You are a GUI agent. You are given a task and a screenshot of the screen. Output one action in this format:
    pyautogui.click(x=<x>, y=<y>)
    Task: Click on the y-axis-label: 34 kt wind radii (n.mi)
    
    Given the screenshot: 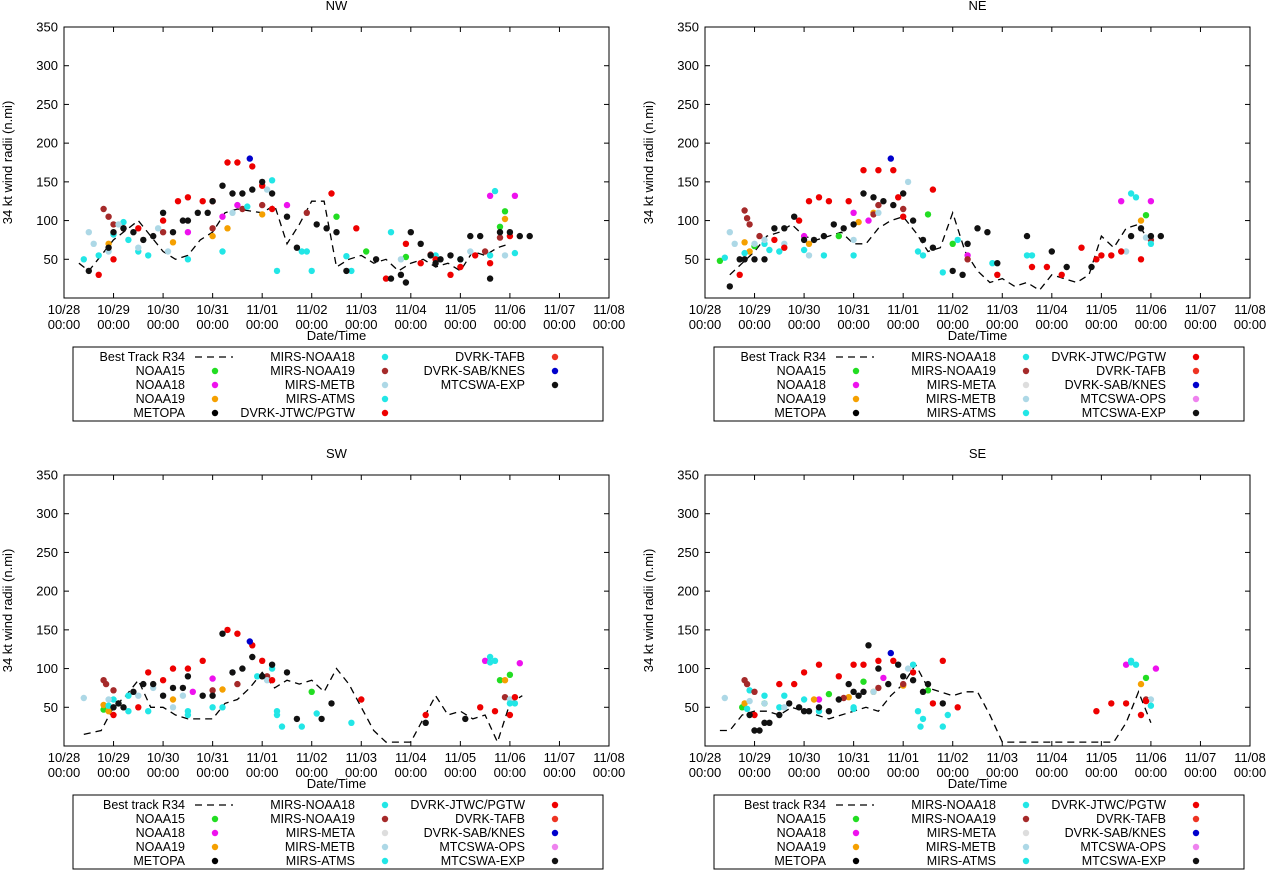 What is the action you would take?
    pyautogui.click(x=7, y=611)
    